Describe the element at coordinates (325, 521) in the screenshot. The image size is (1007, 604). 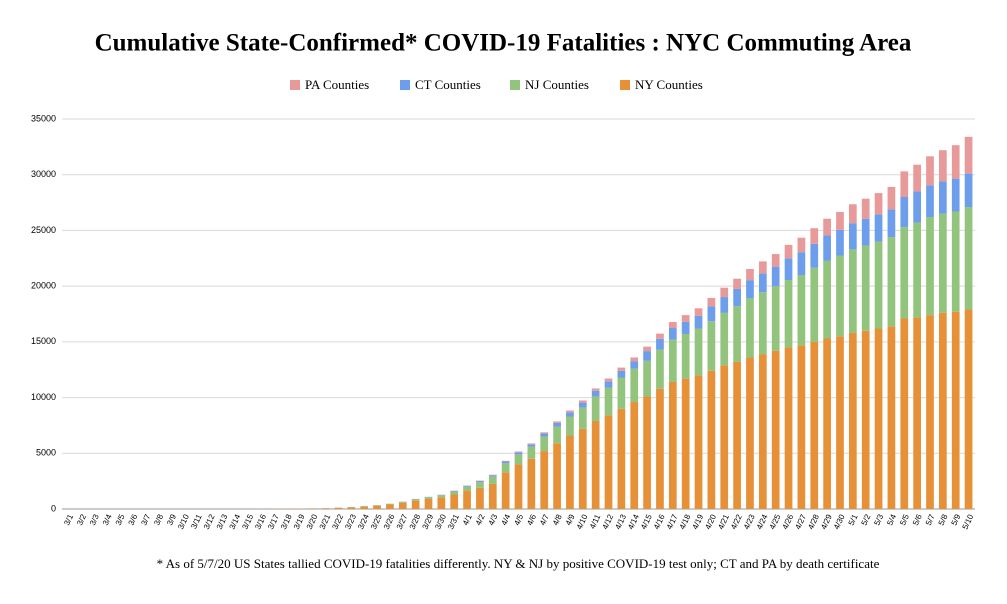
I see `x-tick-label: 3/21` at that location.